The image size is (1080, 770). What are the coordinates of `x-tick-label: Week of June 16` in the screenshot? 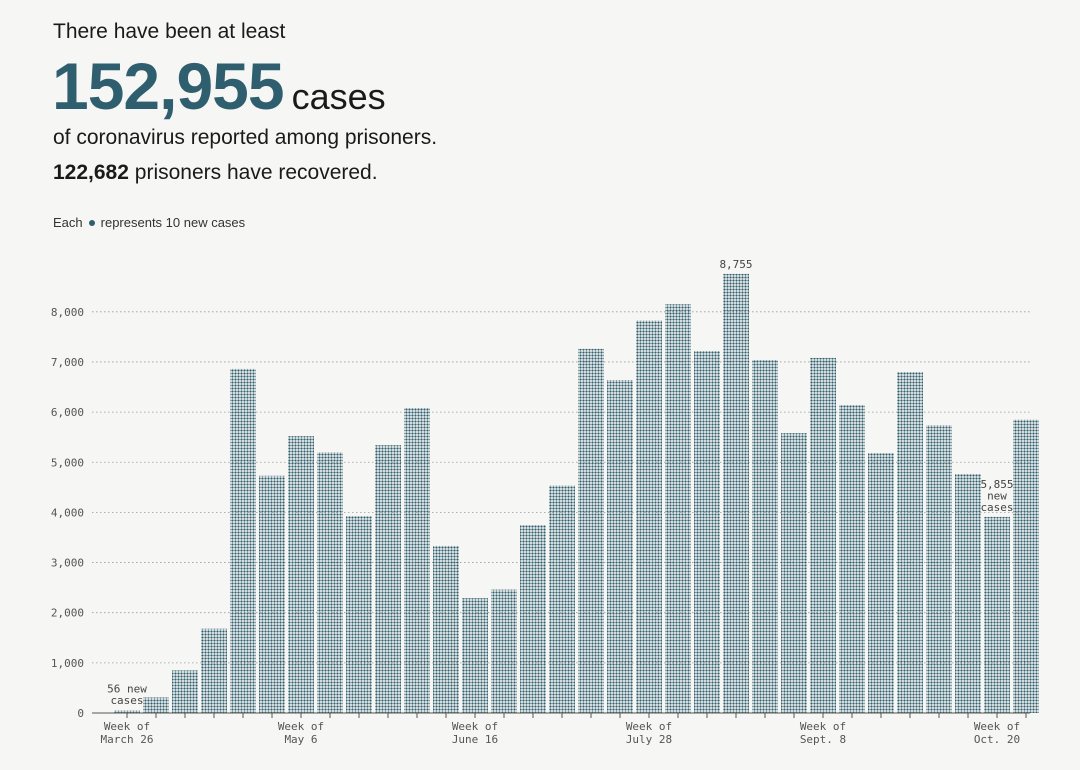 It's located at (475, 733).